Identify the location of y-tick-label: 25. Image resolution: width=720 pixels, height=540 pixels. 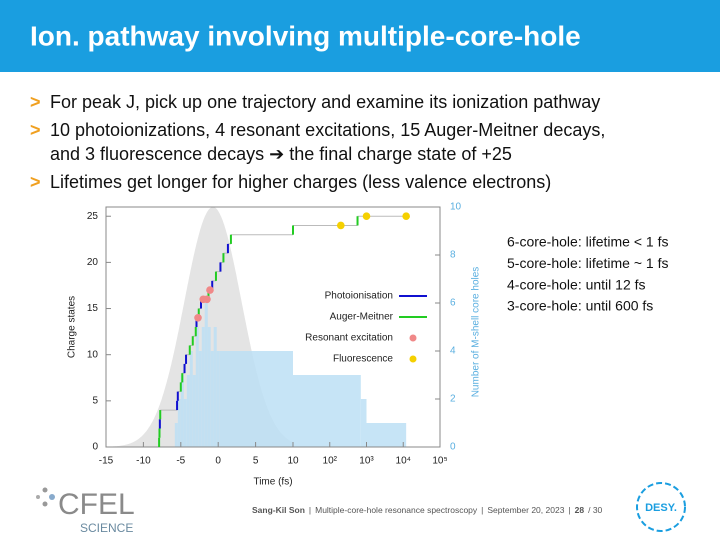
(93, 216).